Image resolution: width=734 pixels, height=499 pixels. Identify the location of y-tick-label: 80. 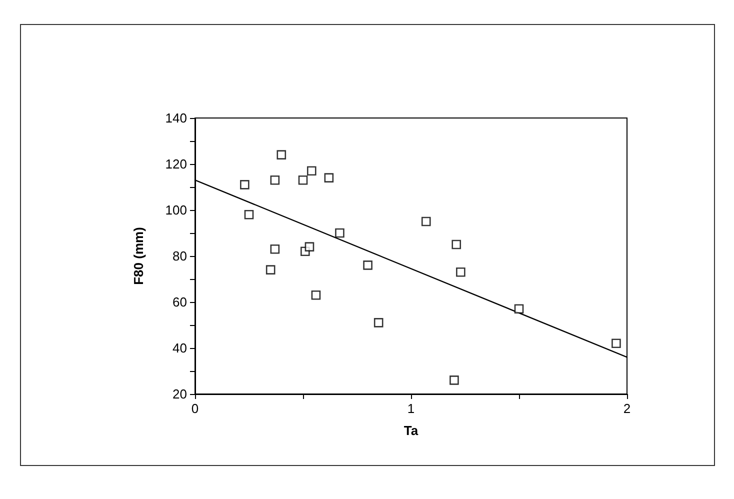
(179, 256).